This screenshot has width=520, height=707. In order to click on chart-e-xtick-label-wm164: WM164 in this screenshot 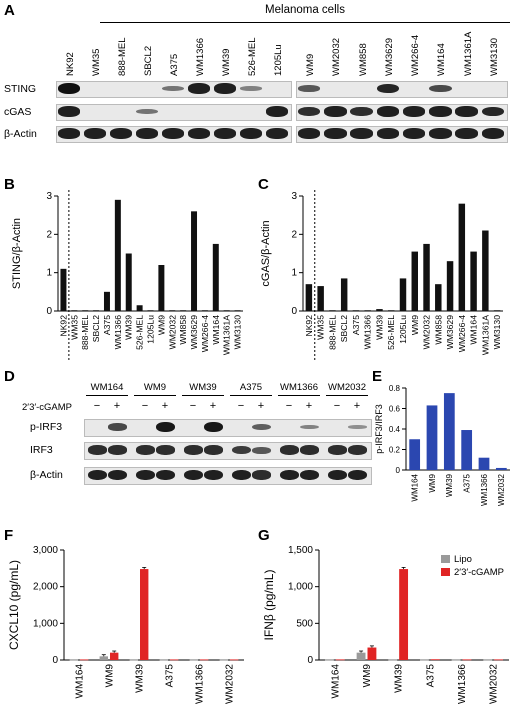, I will do `click(414, 487)`.